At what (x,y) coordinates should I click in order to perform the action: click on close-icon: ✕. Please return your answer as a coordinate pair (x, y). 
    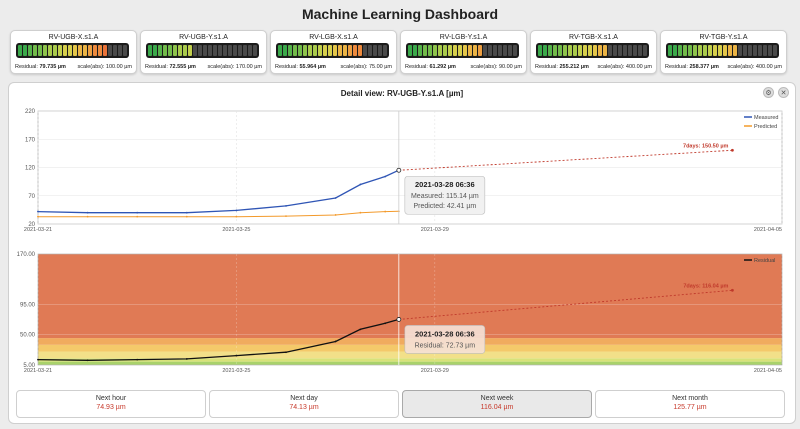
    Looking at the image, I should click on (783, 92).